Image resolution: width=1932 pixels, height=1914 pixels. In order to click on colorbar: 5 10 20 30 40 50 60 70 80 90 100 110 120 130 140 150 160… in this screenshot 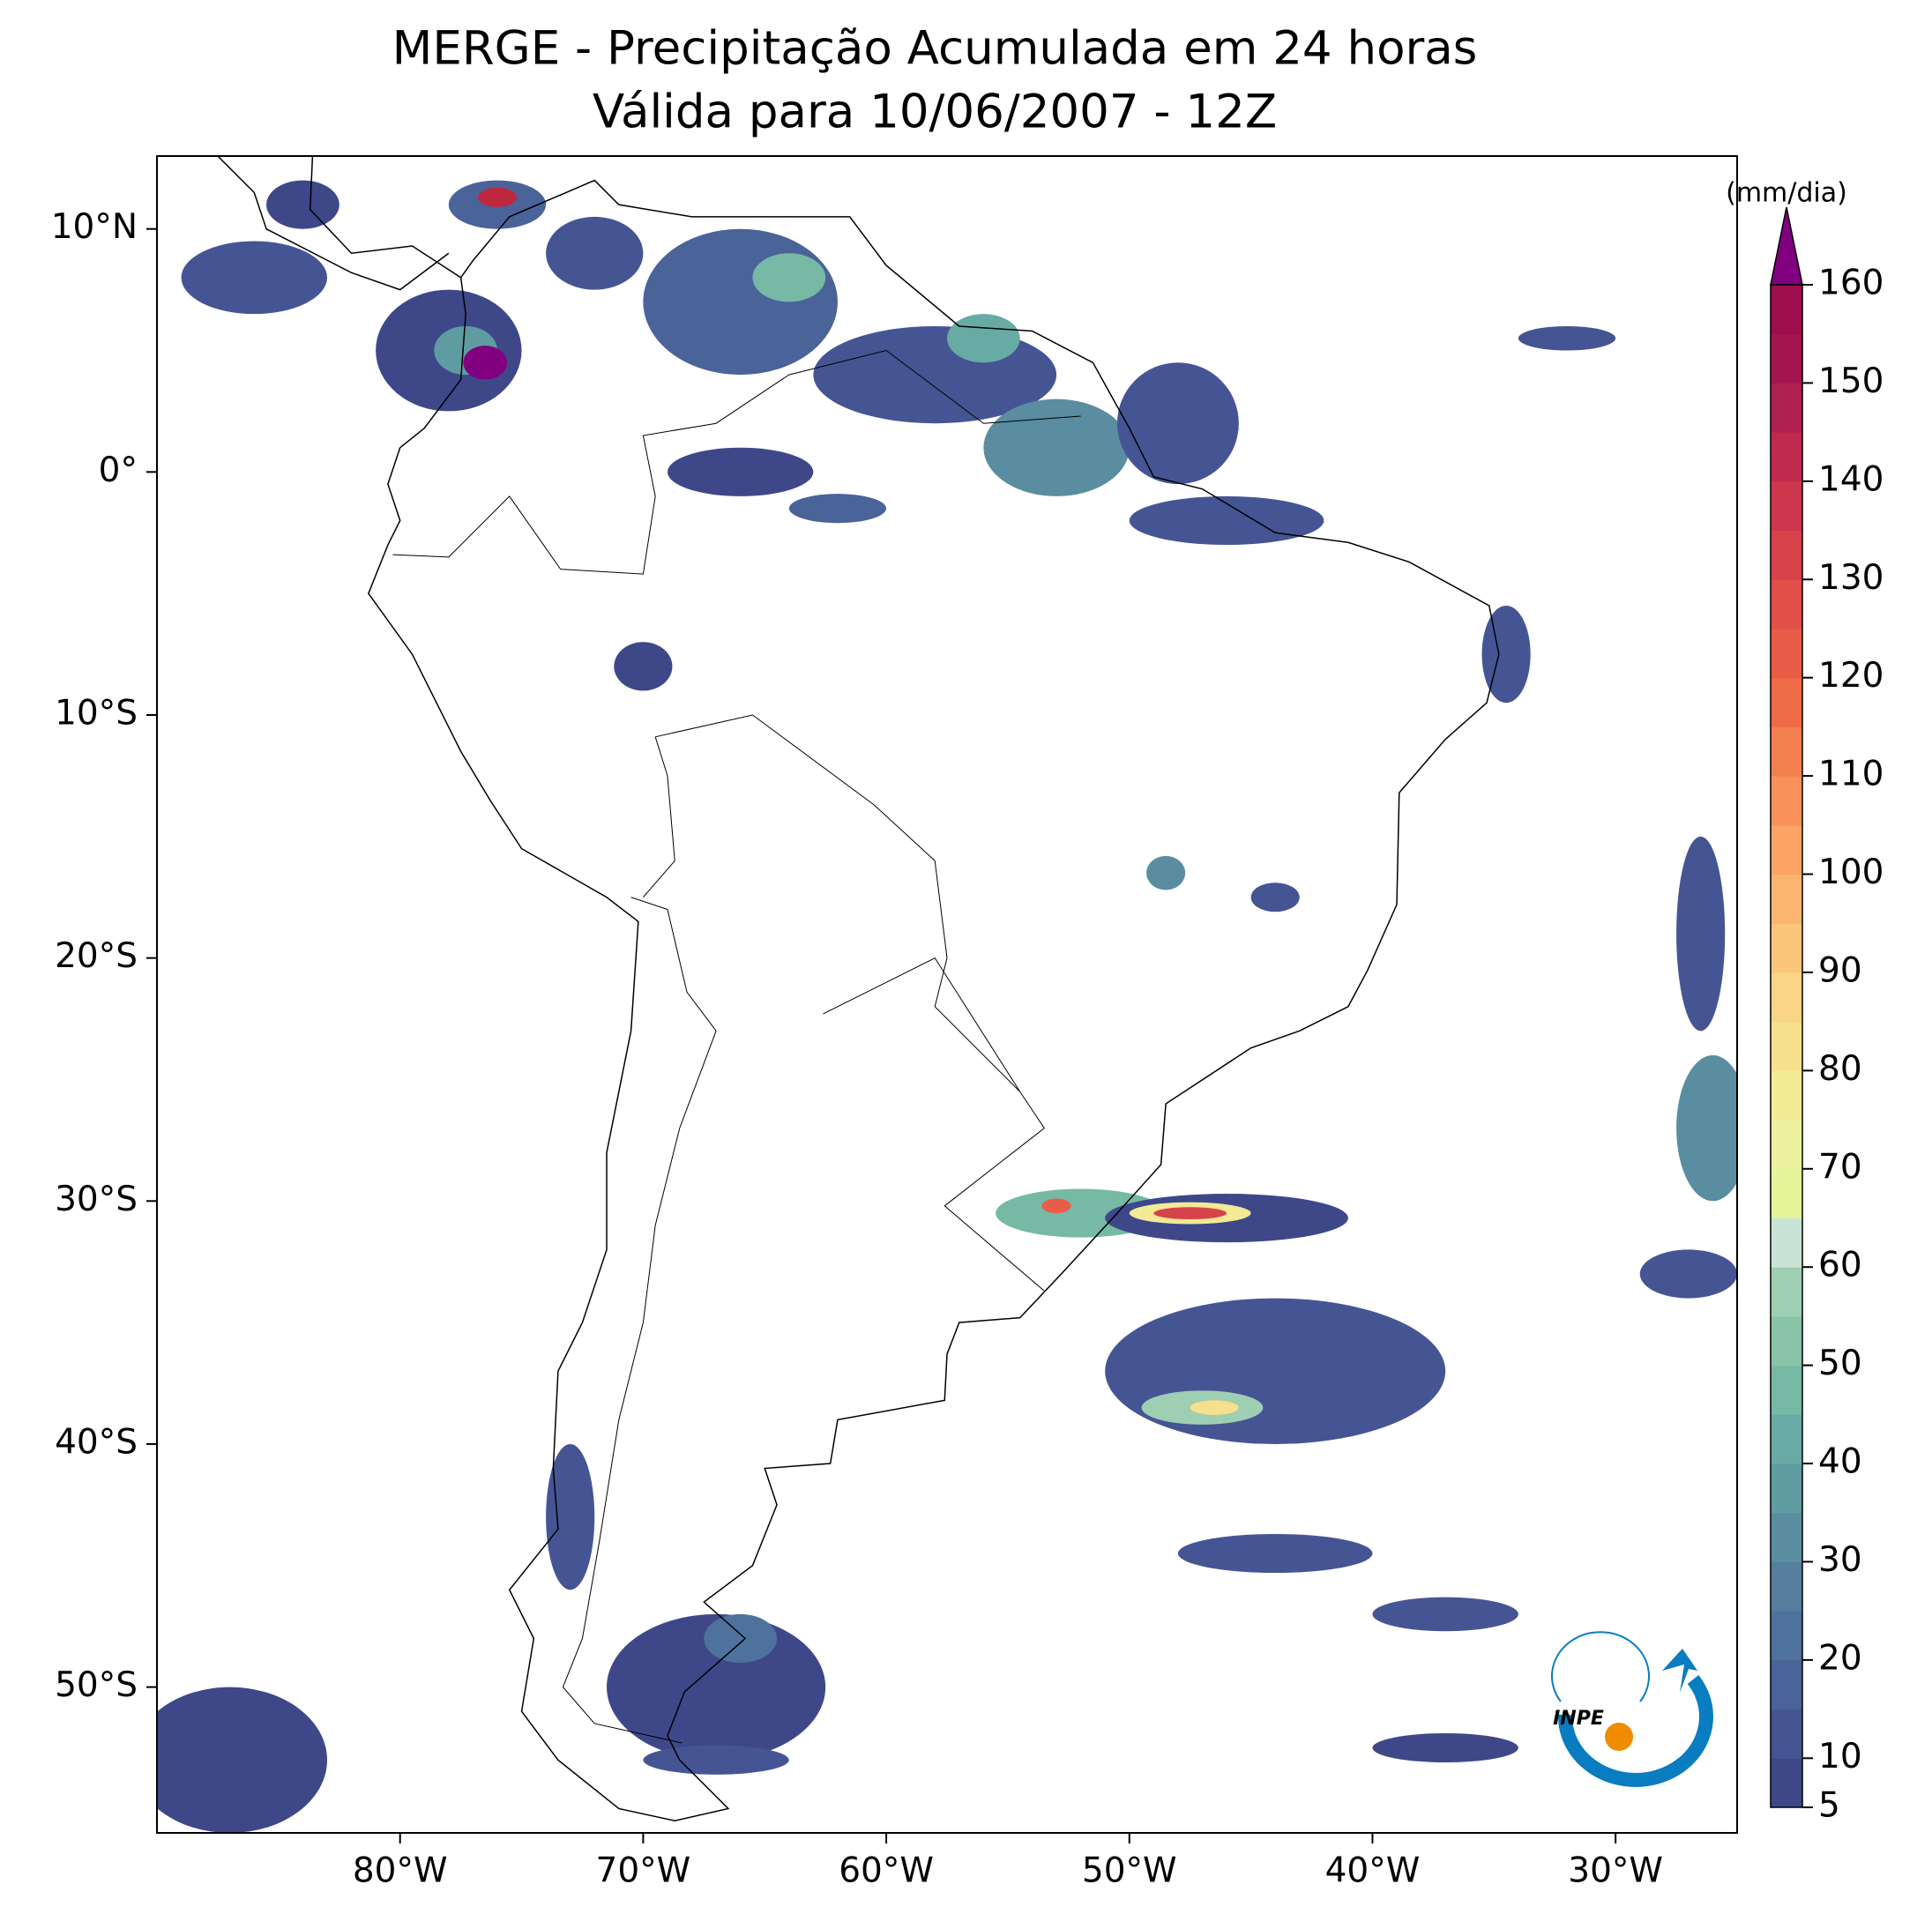, I will do `click(1805, 1002)`.